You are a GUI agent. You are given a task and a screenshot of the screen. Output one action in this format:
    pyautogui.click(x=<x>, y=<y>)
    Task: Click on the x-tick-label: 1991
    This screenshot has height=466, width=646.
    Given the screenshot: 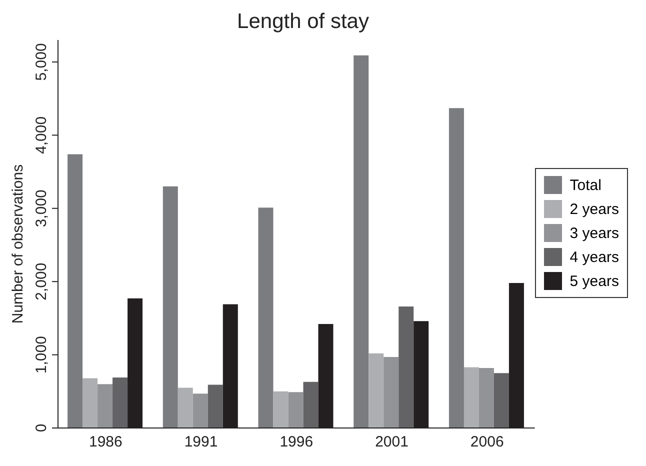 What is the action you would take?
    pyautogui.click(x=201, y=442)
    